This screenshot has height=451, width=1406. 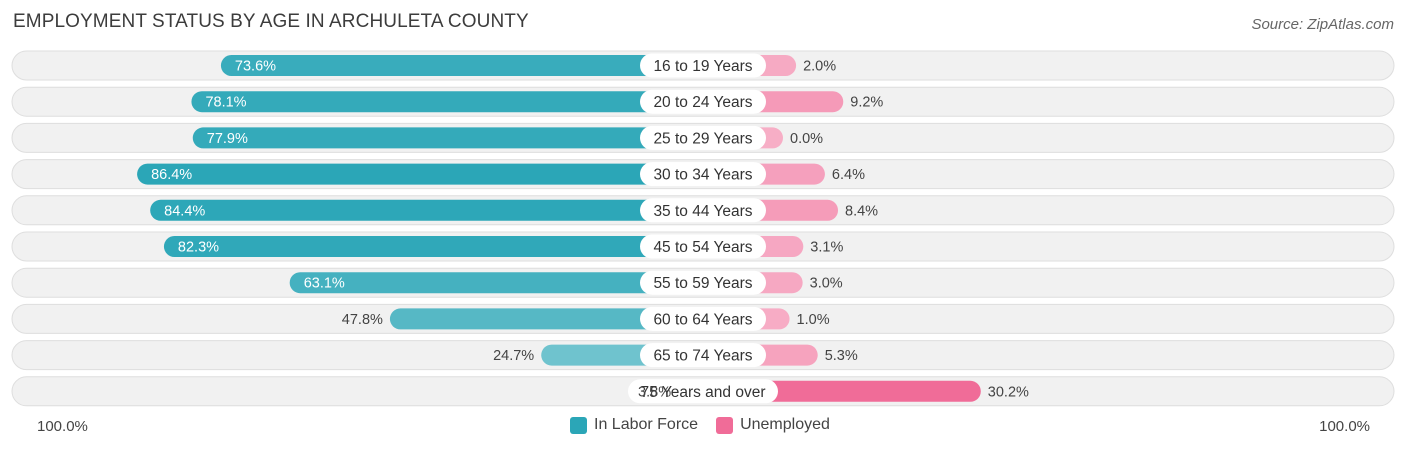 I want to click on value-label-unemployed: 3.0%, so click(x=826, y=284).